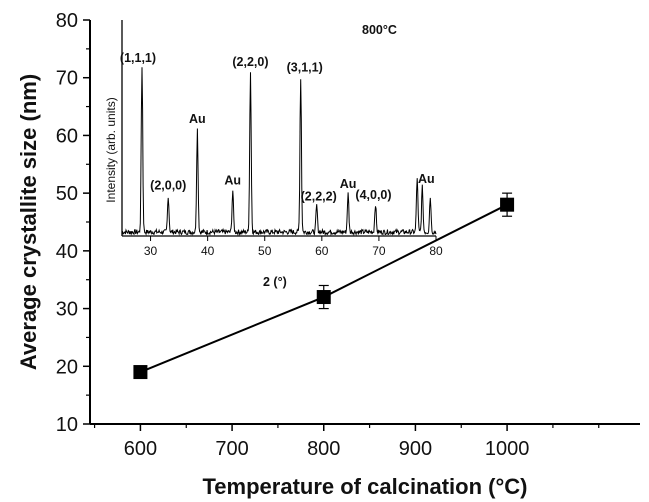 Image resolution: width=649 pixels, height=502 pixels. Describe the element at coordinates (138, 58) in the screenshot. I see `peak-label: (1,1,1)` at that location.